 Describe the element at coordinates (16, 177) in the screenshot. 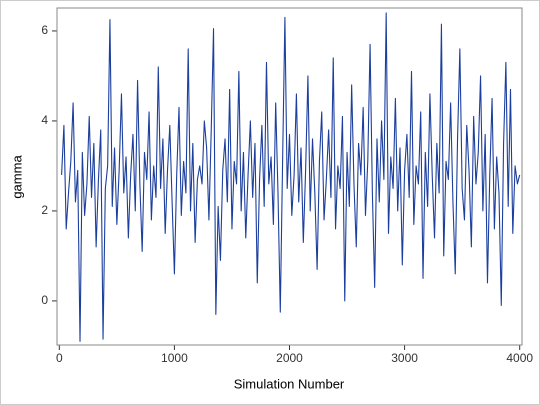

I see `y-axis-title: gamma` at that location.